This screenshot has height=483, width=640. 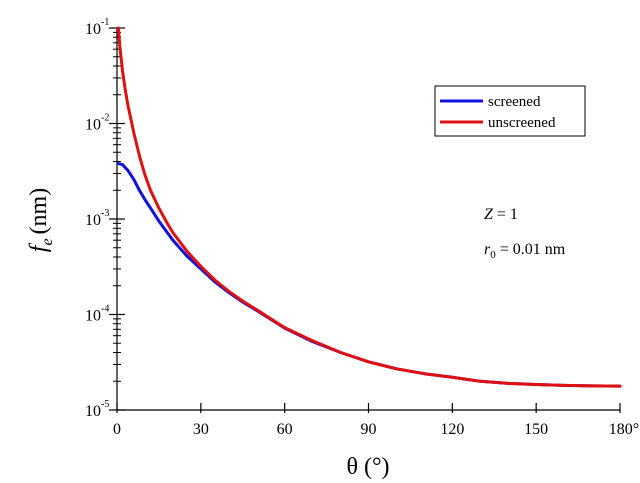 What do you see at coordinates (105, 404) in the screenshot?
I see `y-tick-label-exponent: -5` at bounding box center [105, 404].